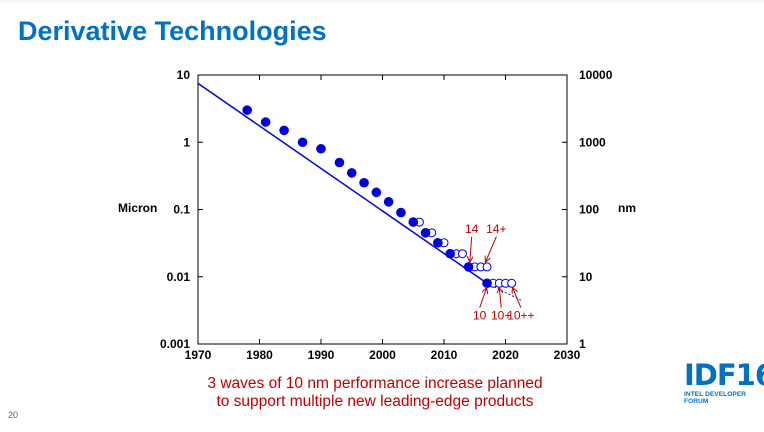 Image resolution: width=764 pixels, height=432 pixels. What do you see at coordinates (627, 208) in the screenshot?
I see `y-right-label: nm` at bounding box center [627, 208].